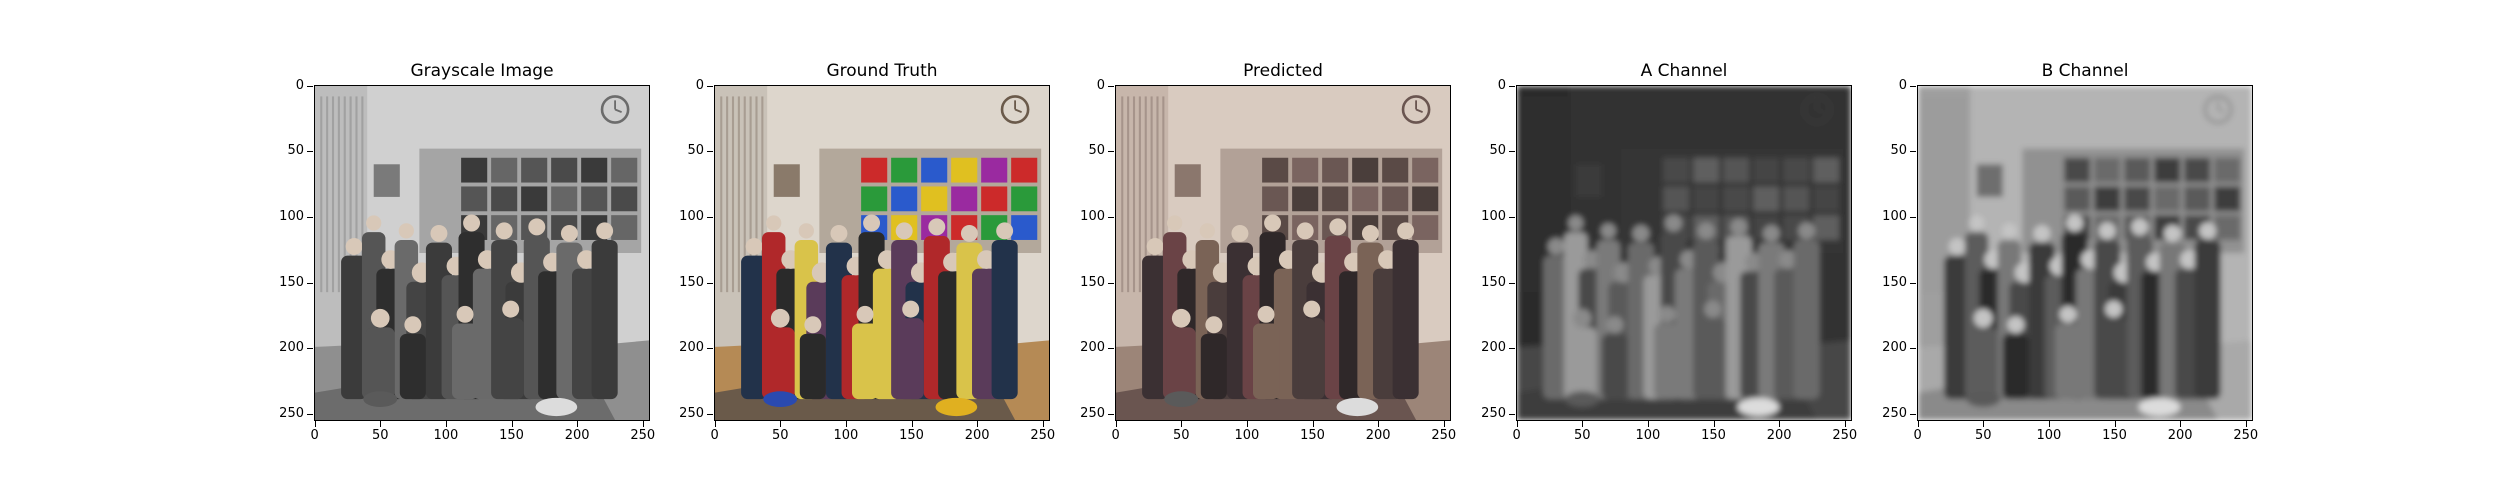  What do you see at coordinates (1283, 71) in the screenshot?
I see `panel-title: Predicted` at bounding box center [1283, 71].